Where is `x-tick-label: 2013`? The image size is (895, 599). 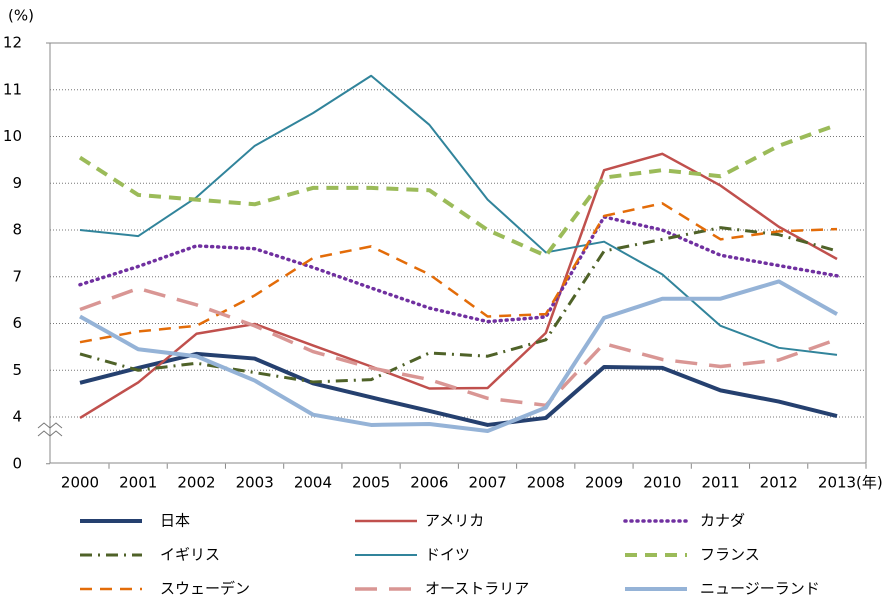
x-tick-label: 2013 is located at coordinates (837, 483).